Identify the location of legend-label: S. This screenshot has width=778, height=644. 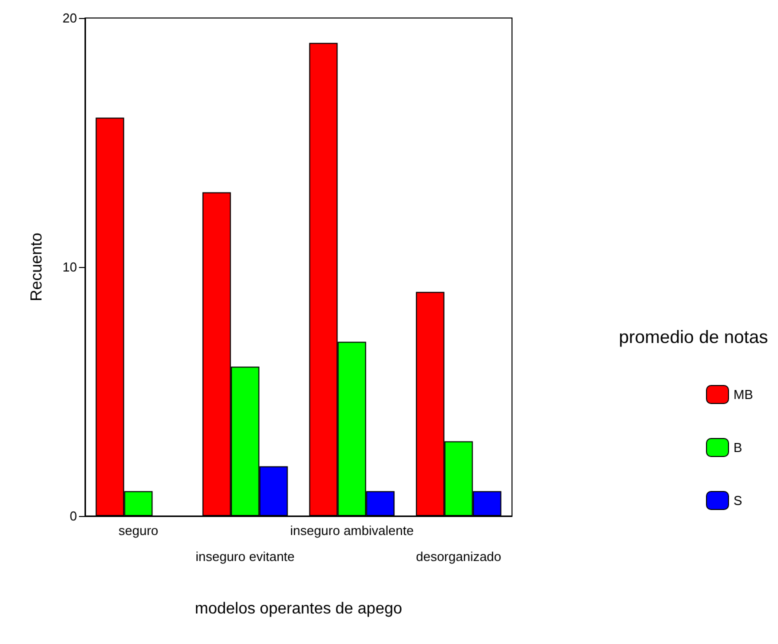
(738, 500).